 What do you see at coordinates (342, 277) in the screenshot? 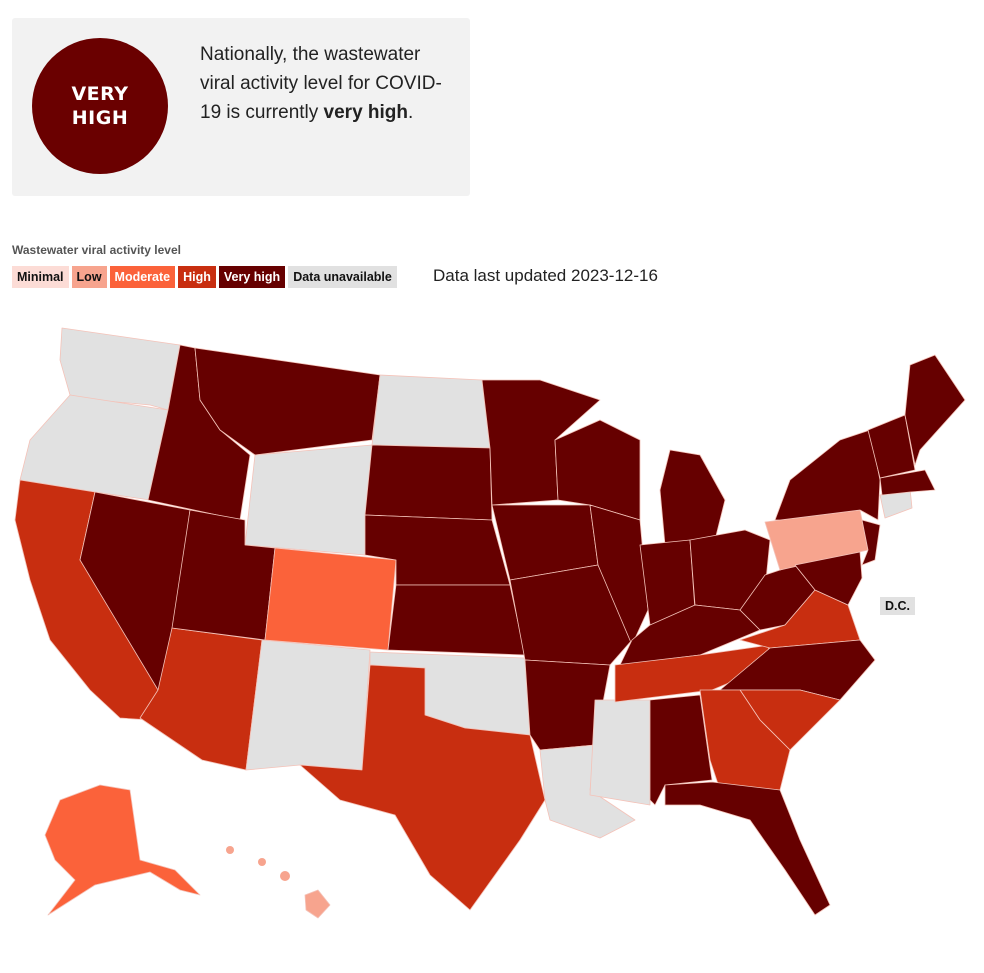
I see `legend-swatch-data-unavailable: Data unavailable` at bounding box center [342, 277].